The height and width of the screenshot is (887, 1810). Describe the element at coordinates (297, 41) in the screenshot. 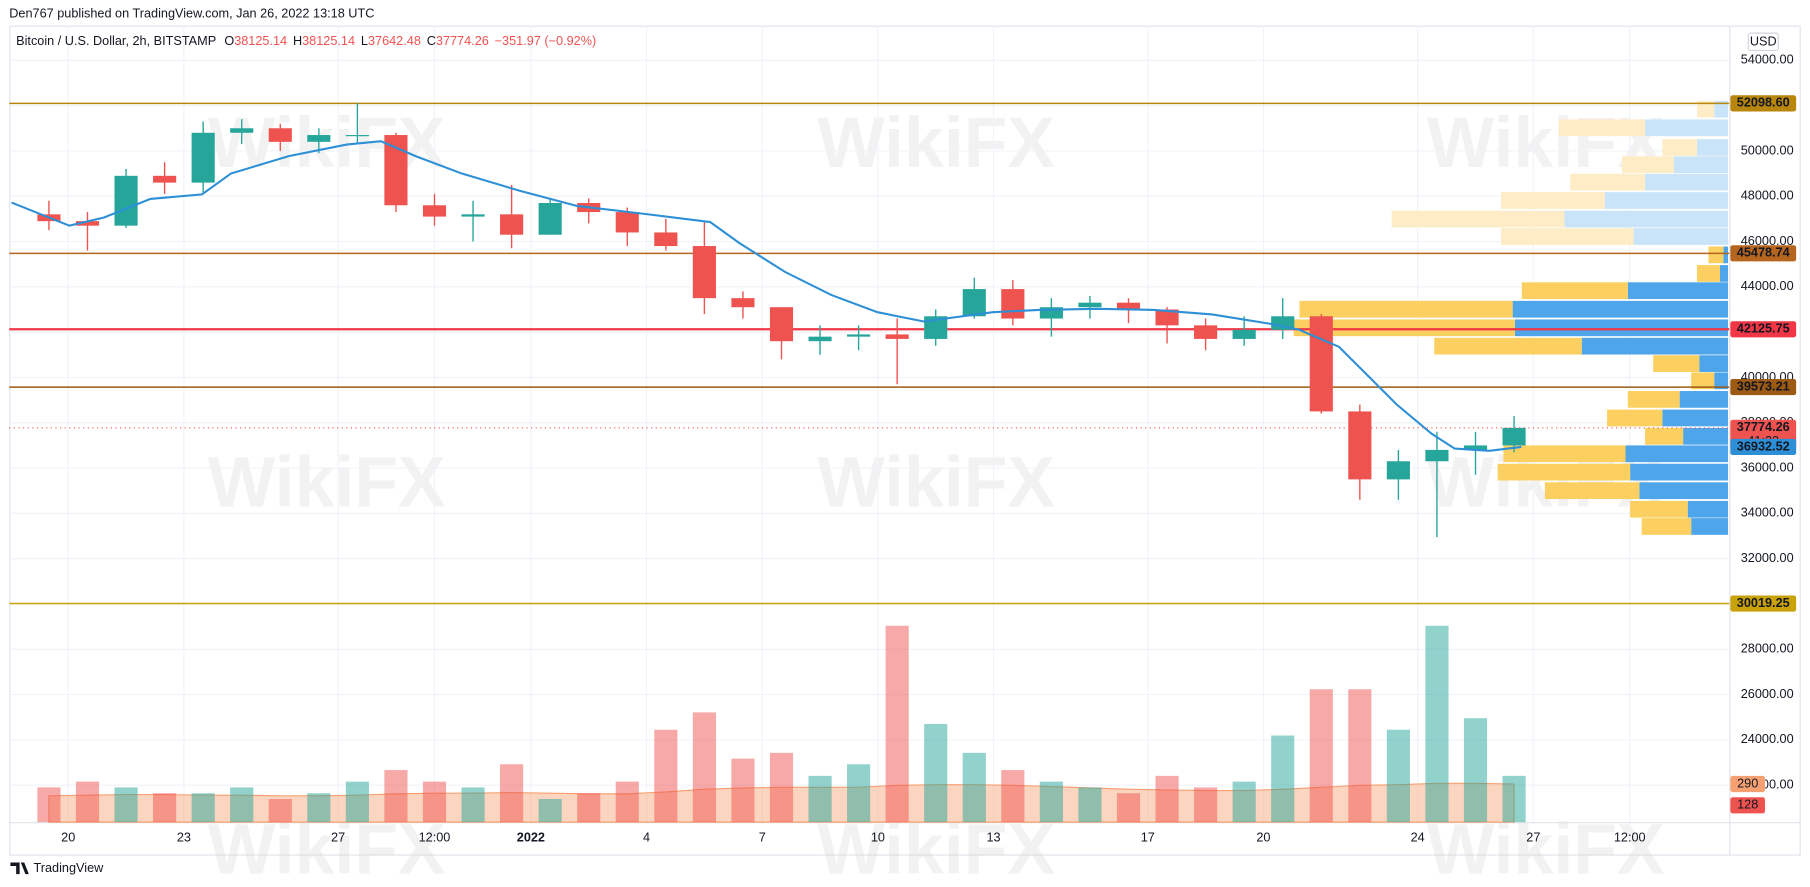

I see `ohlc-key: H` at that location.